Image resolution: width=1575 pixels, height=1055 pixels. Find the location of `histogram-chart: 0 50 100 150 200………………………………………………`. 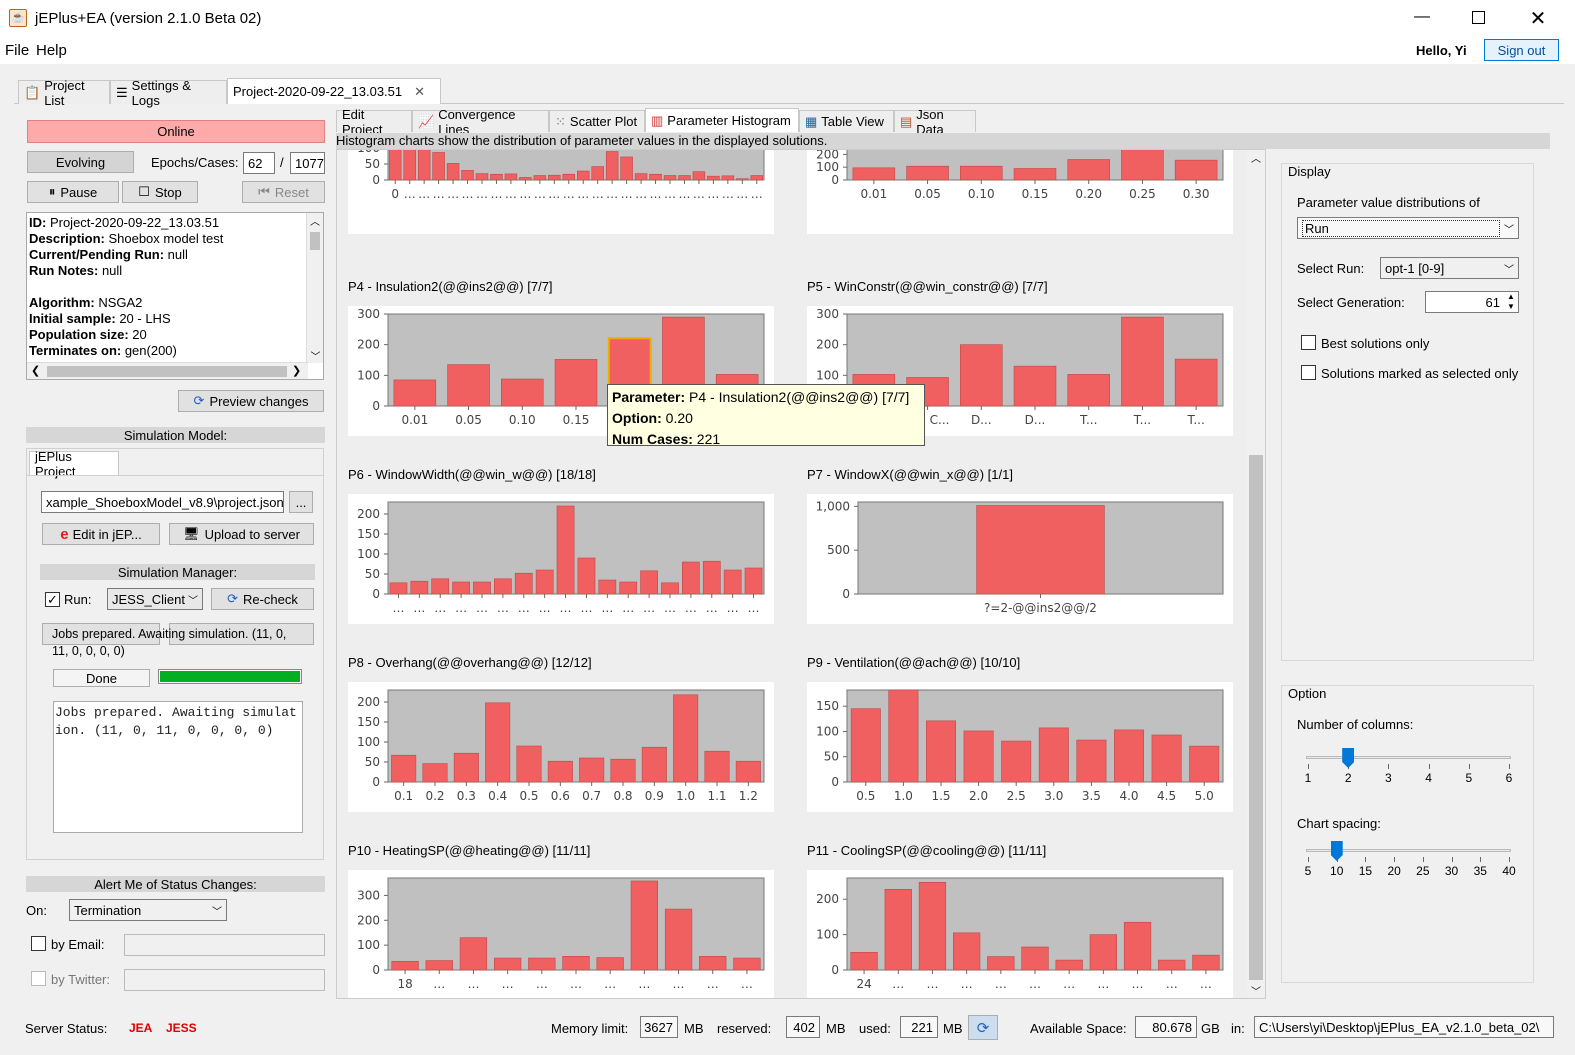

histogram-chart: 0 50 100 150 200……………………………………………… is located at coordinates (561, 559).